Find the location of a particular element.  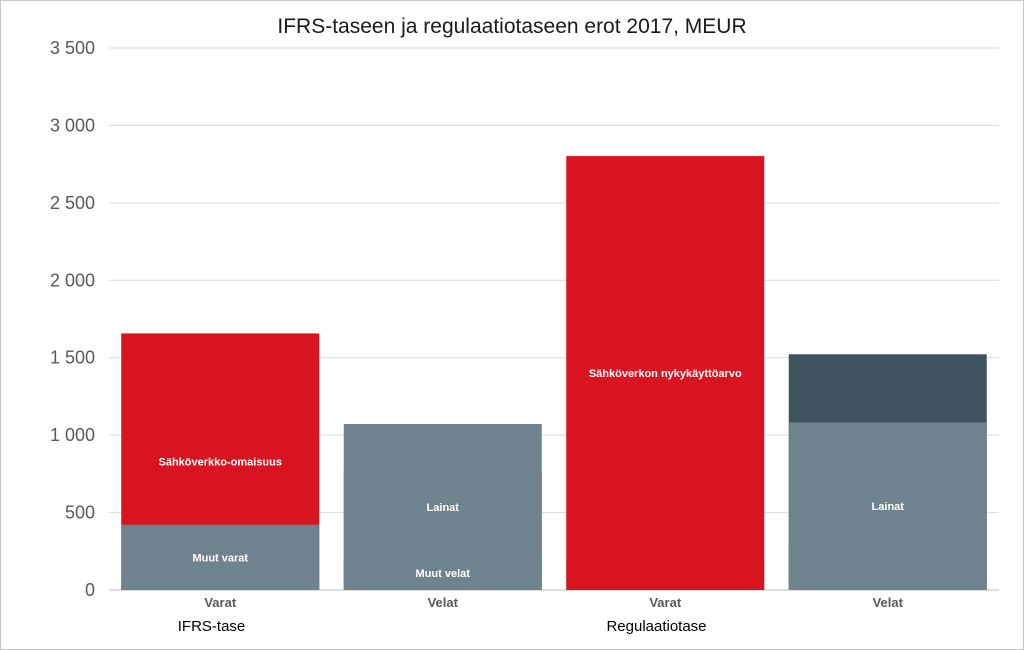

segment-label: Sähköverkko-omaisuus is located at coordinates (221, 463).